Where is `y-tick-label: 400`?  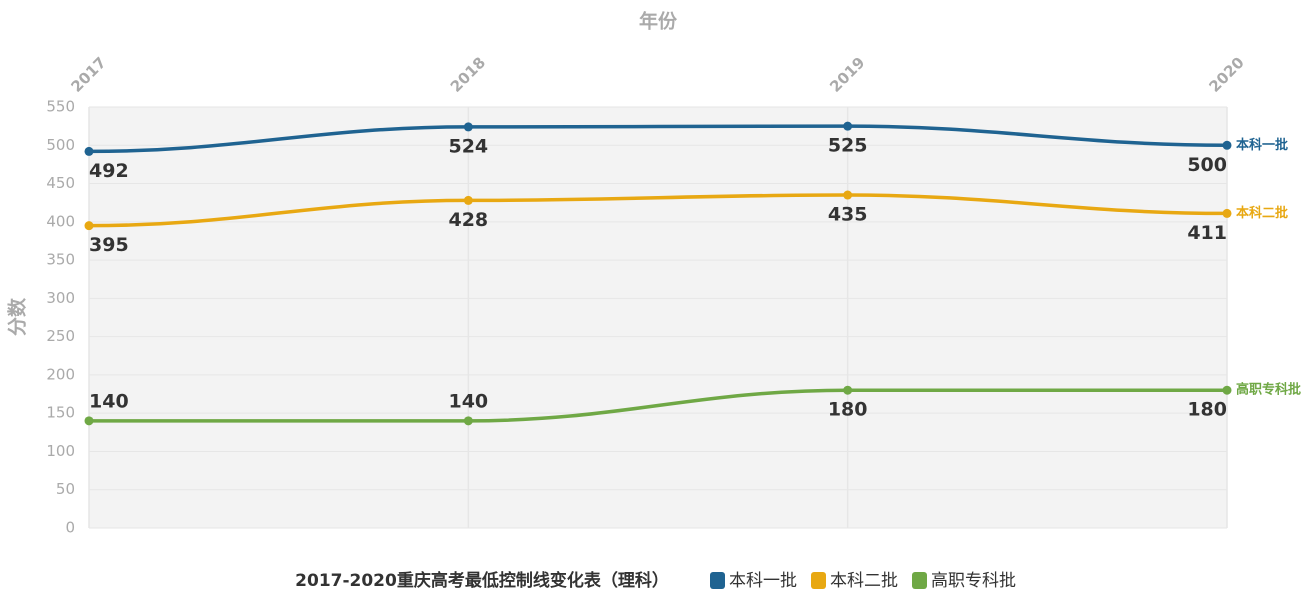
y-tick-label: 400 is located at coordinates (60, 221).